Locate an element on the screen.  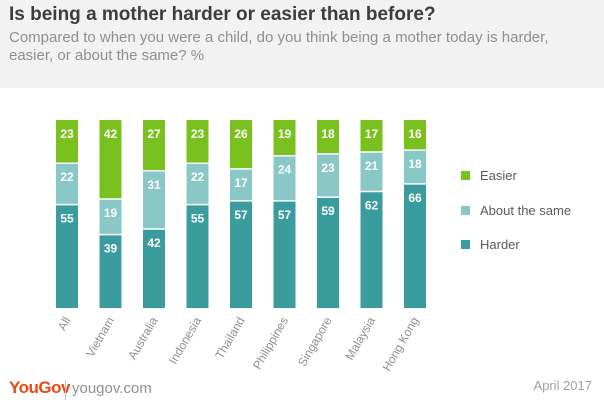
bar-group-vietnam: 39 19 42 is located at coordinates (110, 214).